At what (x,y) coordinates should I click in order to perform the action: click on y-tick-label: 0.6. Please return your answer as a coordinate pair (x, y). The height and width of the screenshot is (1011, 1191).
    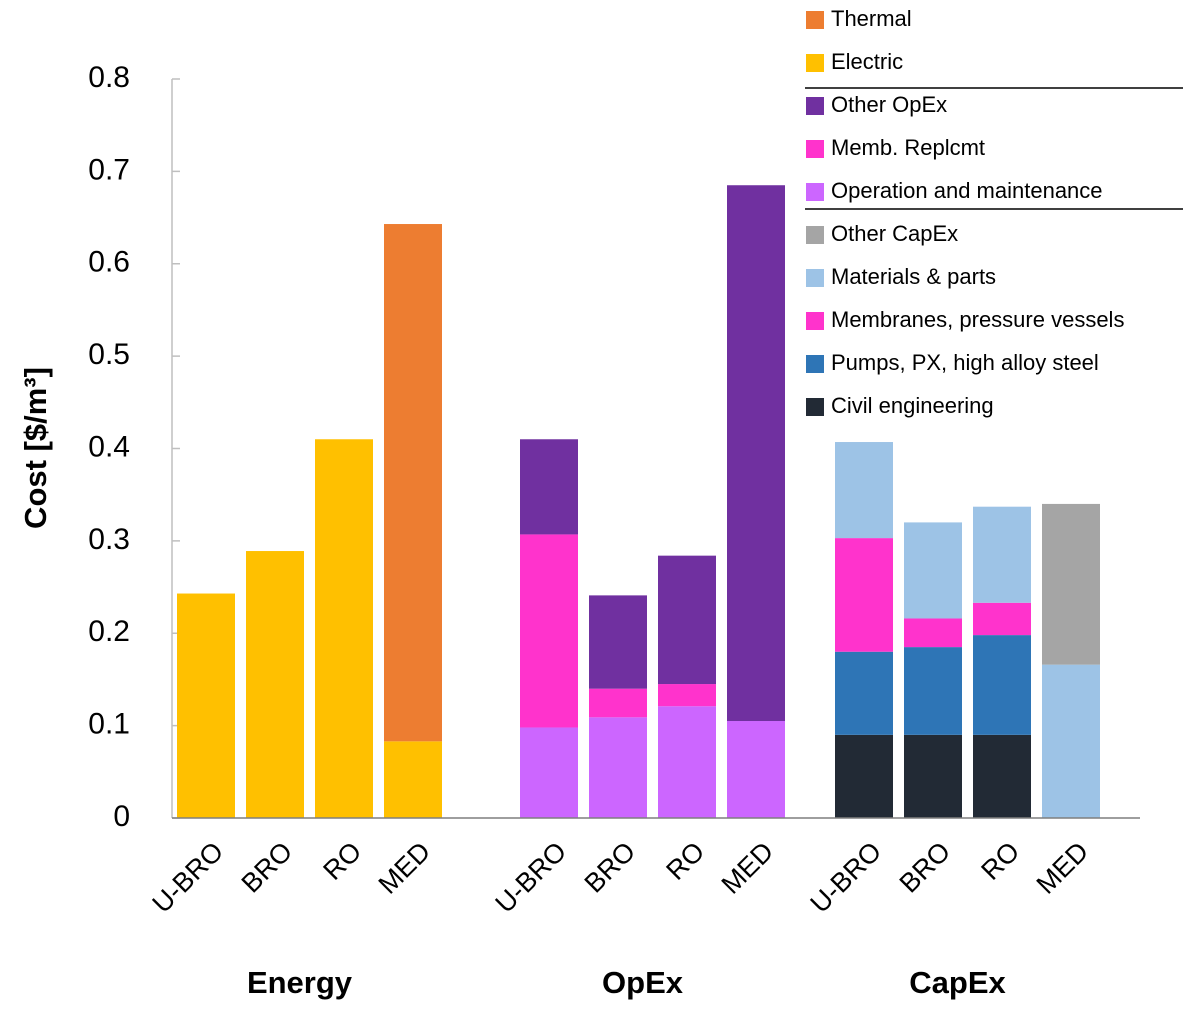
    Looking at the image, I should click on (109, 262).